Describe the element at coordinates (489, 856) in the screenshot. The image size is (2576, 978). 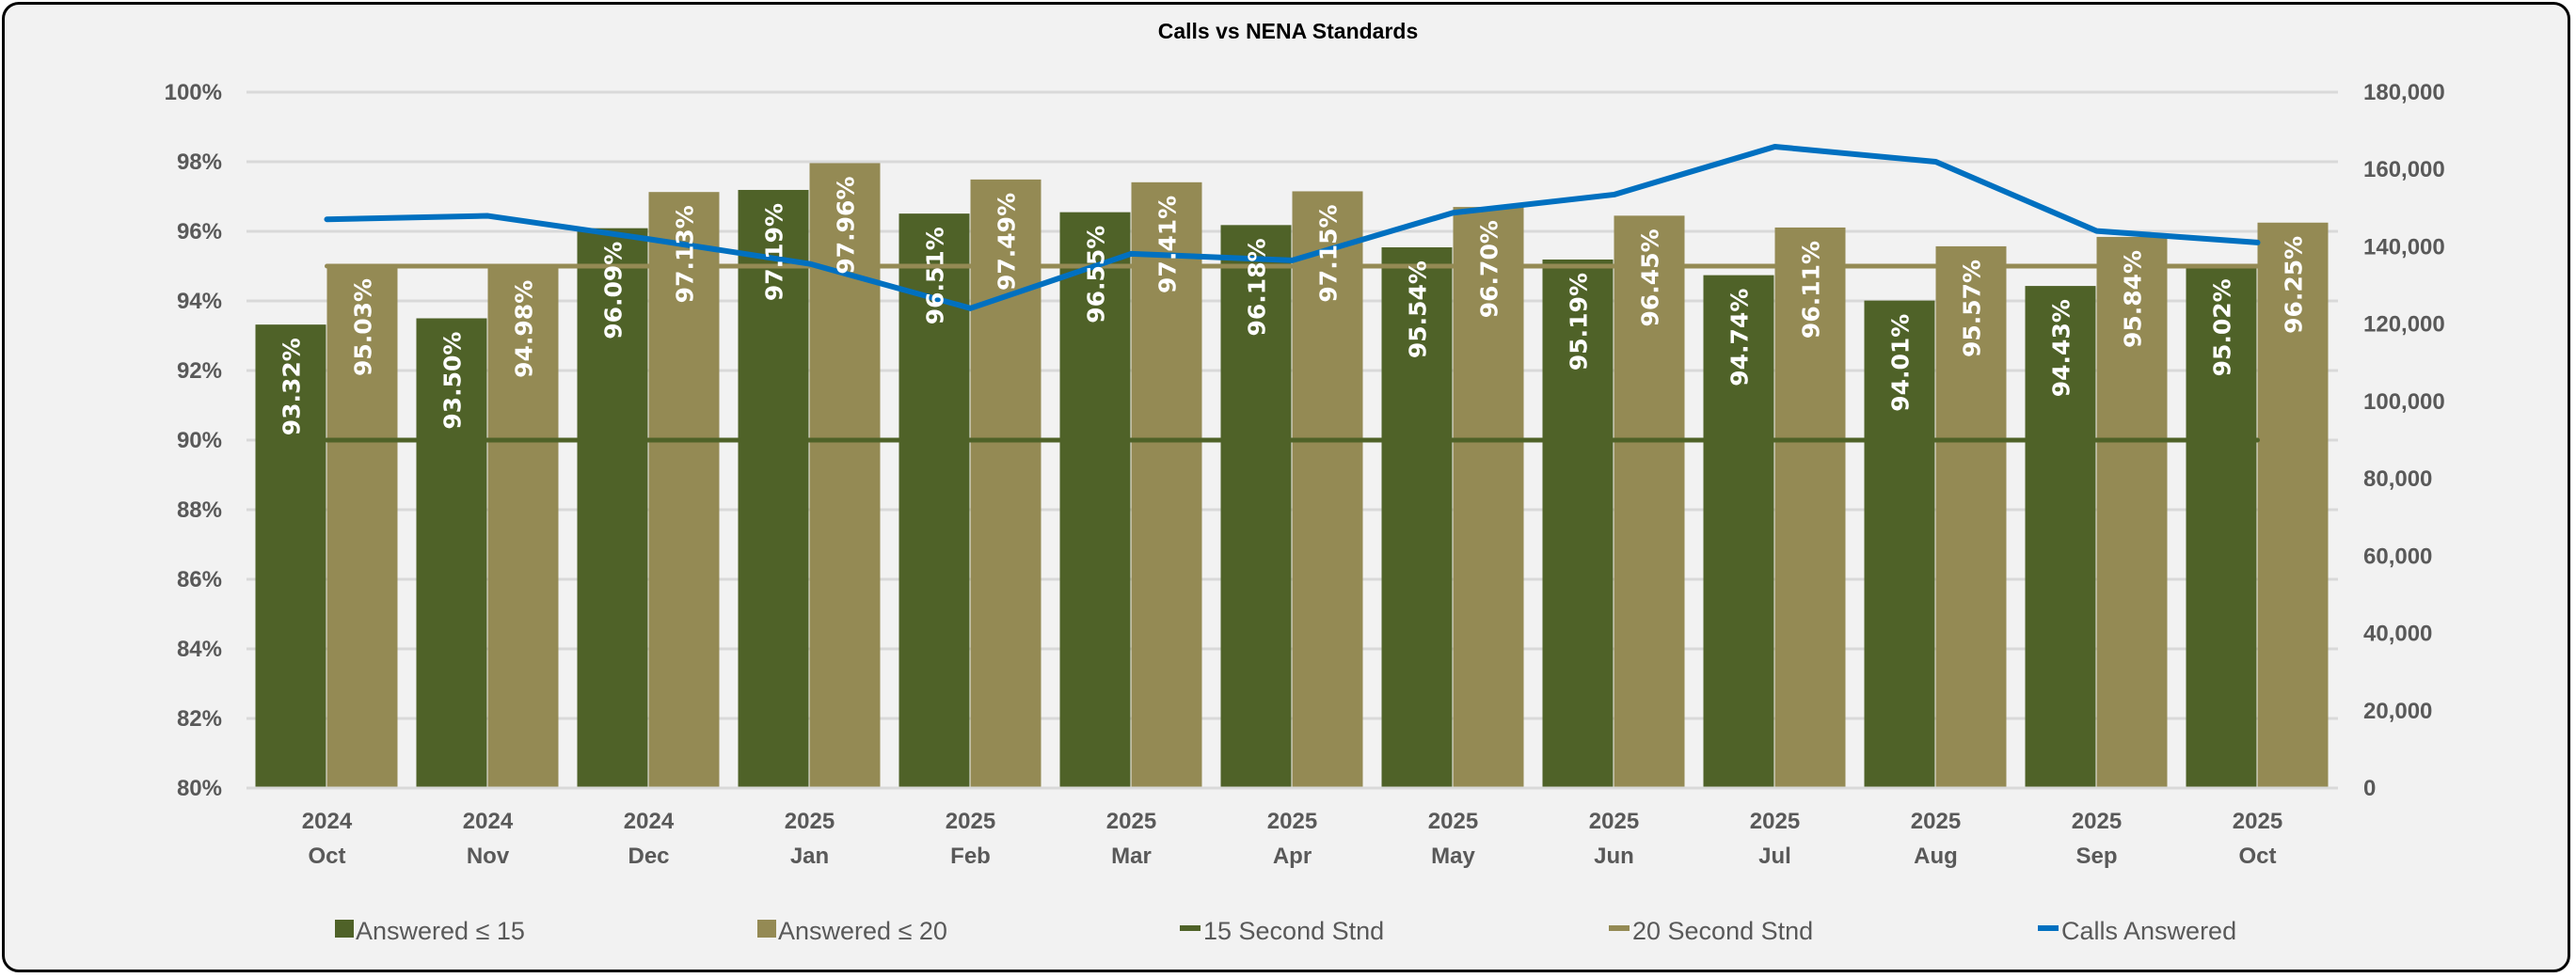
I see `x-tick-month: Nov` at that location.